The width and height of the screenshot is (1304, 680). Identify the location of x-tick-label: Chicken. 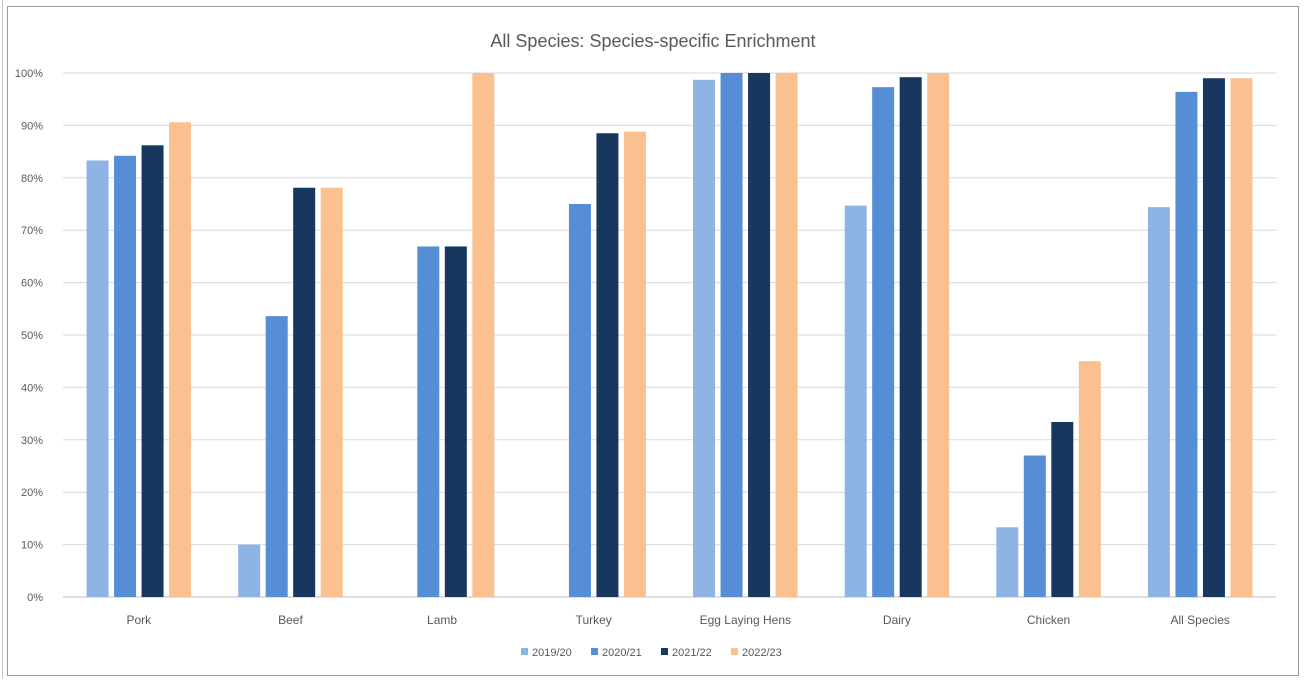
(1048, 620).